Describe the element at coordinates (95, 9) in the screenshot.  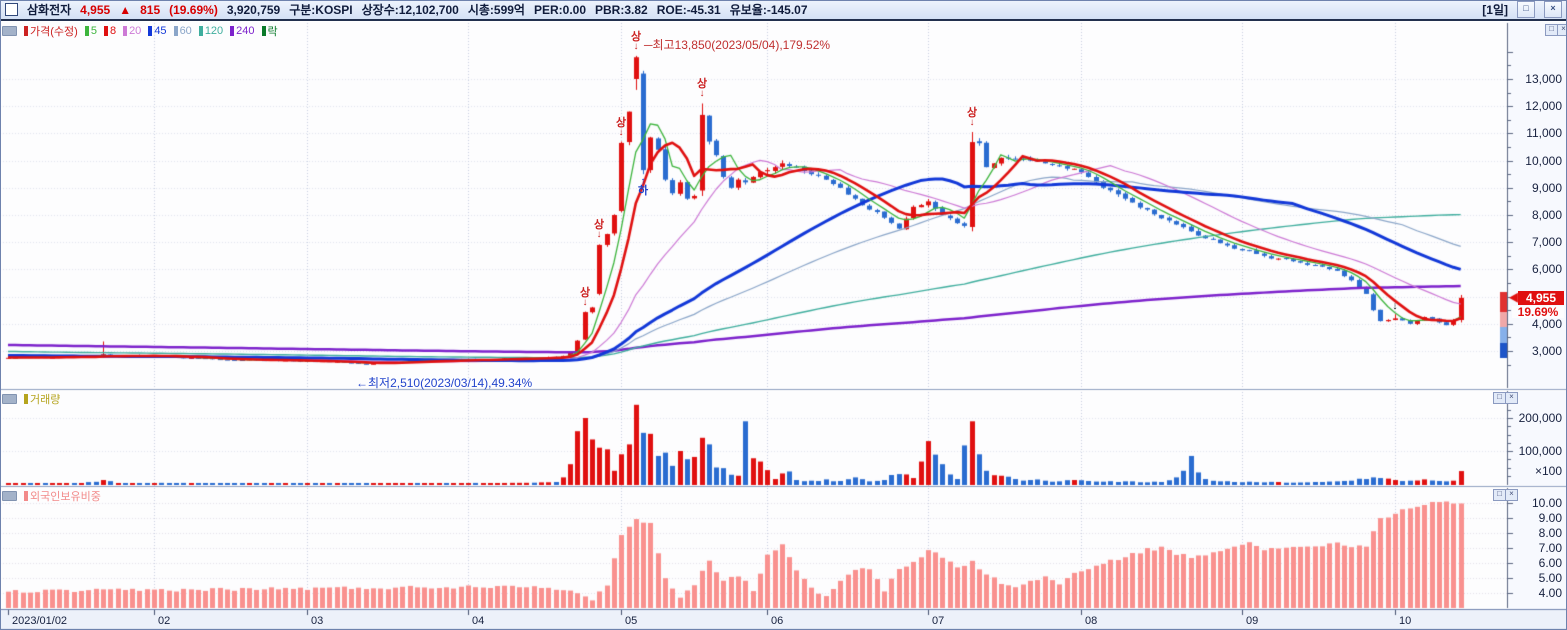
I see `current-price: 4,955` at that location.